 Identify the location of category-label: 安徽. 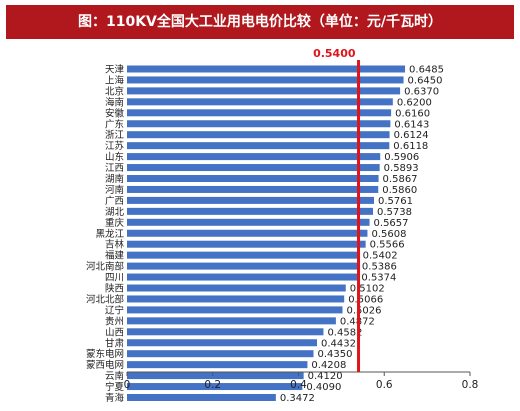
(115, 113).